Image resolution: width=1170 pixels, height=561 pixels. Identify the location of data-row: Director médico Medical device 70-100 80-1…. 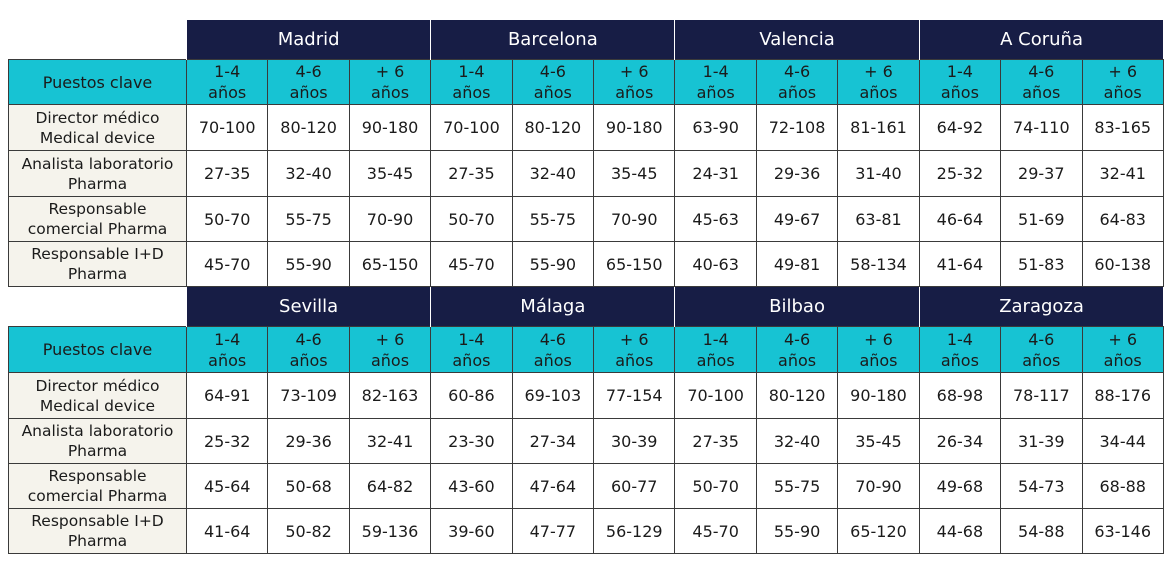
(586, 127).